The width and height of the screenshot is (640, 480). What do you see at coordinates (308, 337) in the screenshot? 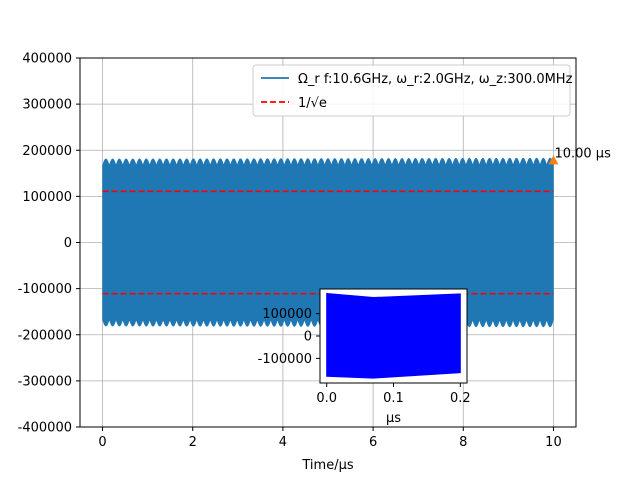
I see `inset-y-tick-label: 0` at bounding box center [308, 337].